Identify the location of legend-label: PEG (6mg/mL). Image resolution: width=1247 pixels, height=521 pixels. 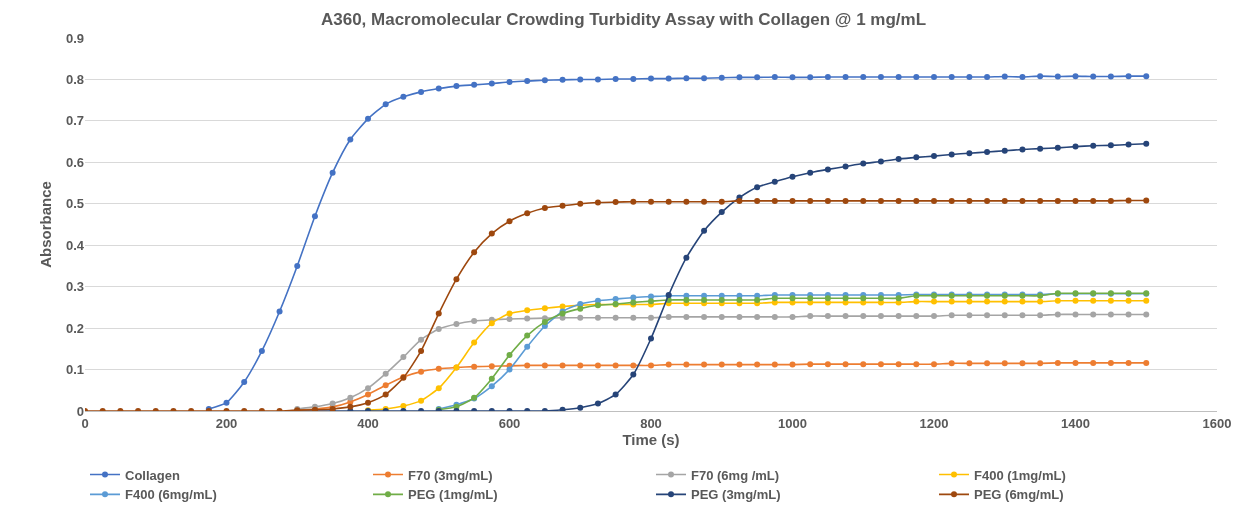
(1019, 495).